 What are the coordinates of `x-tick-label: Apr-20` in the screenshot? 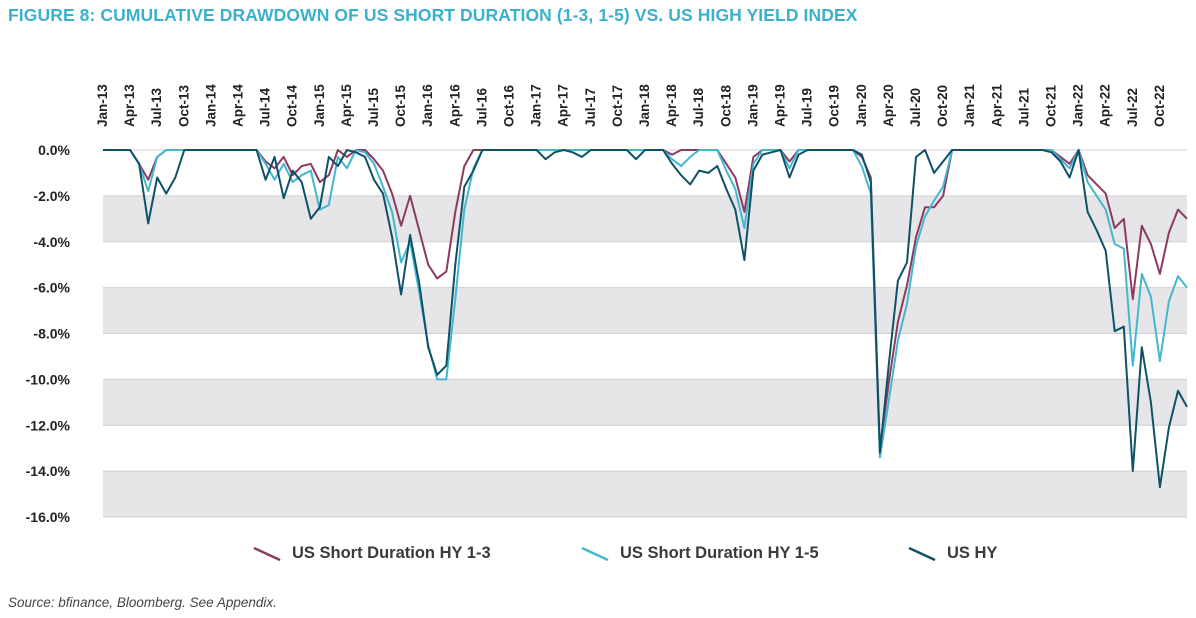 It's located at (888, 105).